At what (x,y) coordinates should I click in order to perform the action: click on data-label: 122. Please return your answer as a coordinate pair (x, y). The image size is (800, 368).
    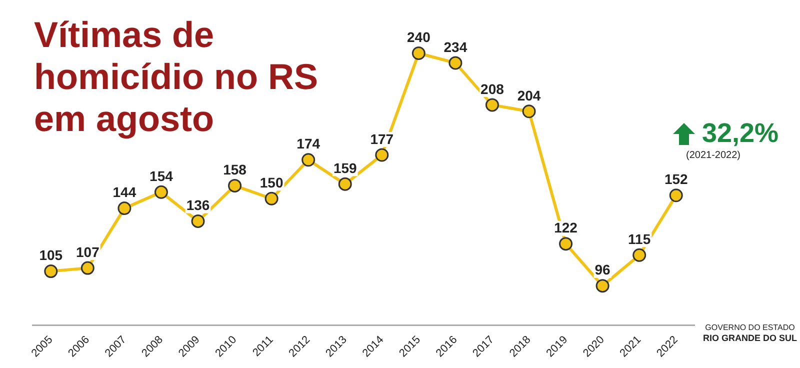
    Looking at the image, I should click on (566, 228).